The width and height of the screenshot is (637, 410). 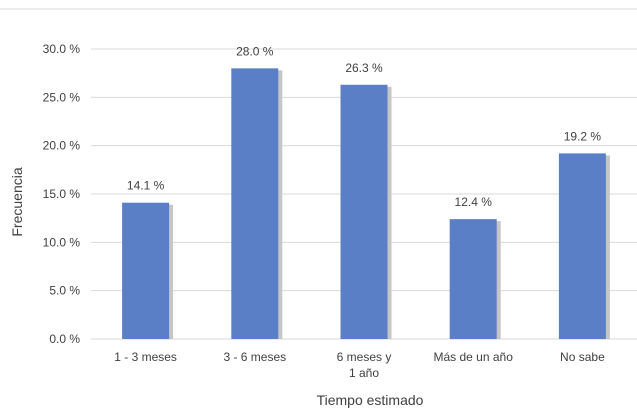 I want to click on y-axis-title: Frecuencia, so click(x=17, y=201).